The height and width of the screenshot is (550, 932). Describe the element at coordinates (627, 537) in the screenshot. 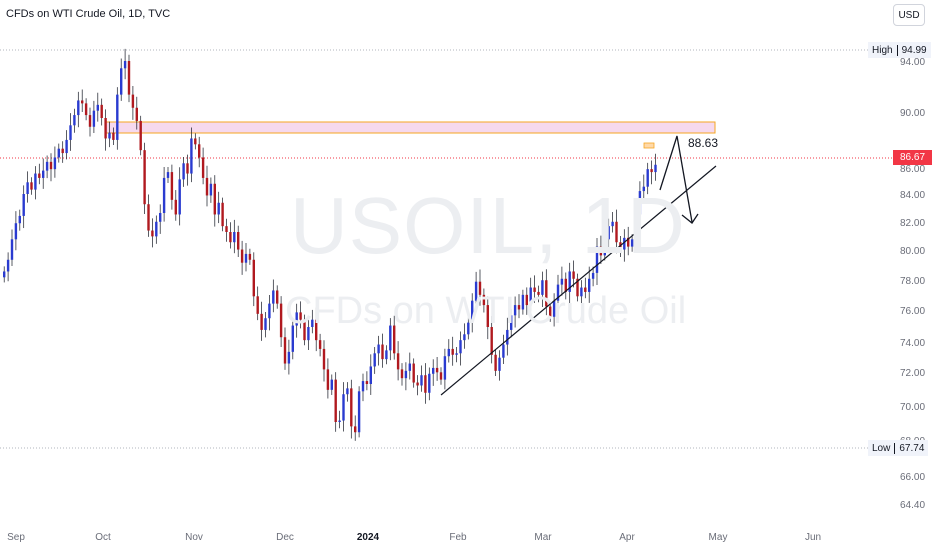

I see `time-tick: Apr` at that location.